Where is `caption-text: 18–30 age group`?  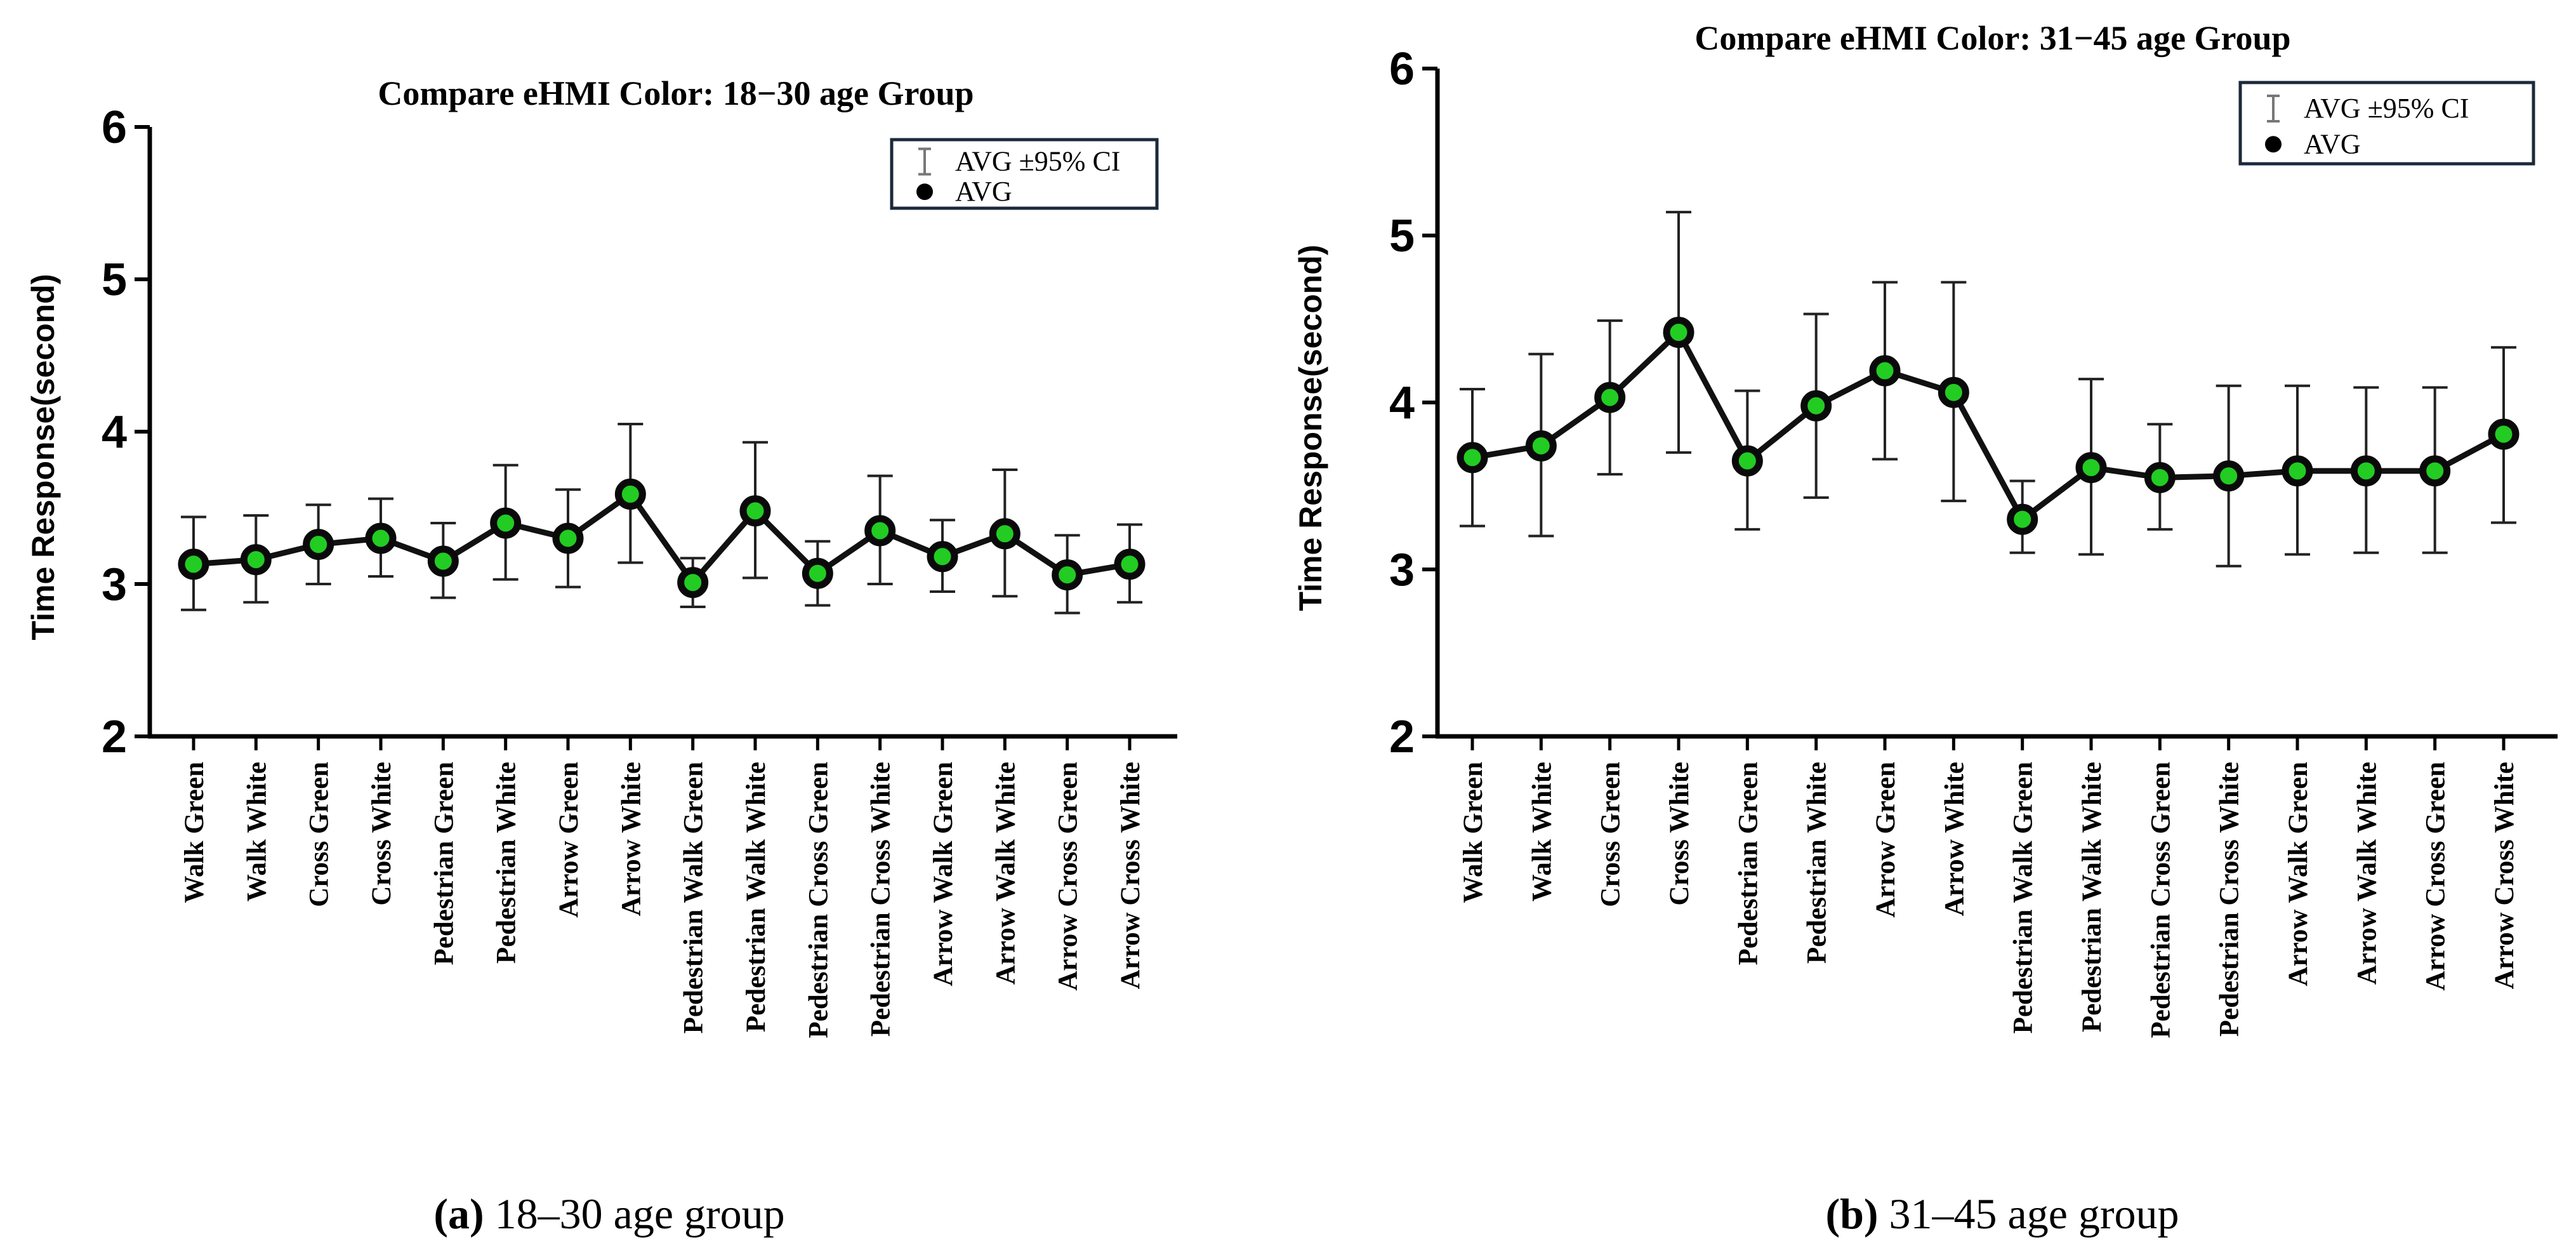
caption-text: 18–30 age group is located at coordinates (635, 1214).